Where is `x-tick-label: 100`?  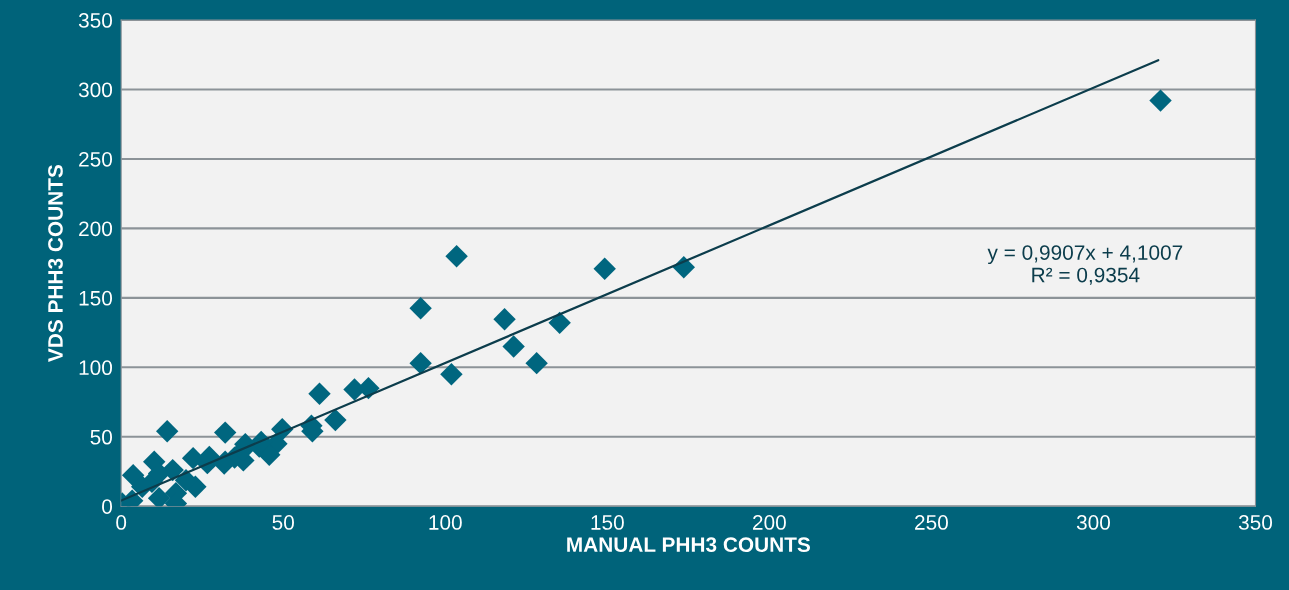 x-tick-label: 100 is located at coordinates (445, 522).